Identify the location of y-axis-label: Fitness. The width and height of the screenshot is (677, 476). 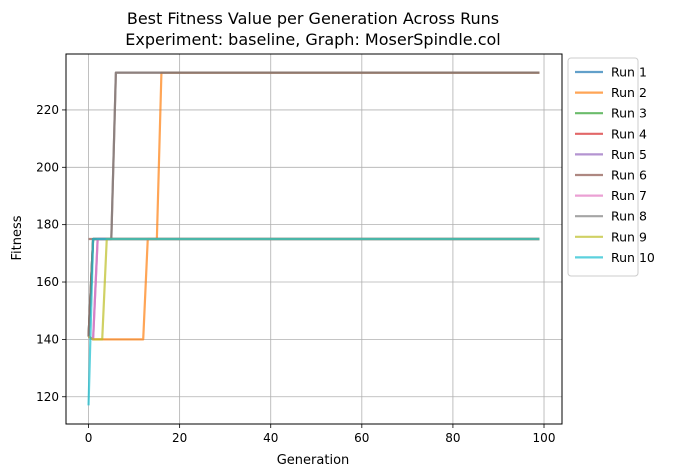
(17, 237).